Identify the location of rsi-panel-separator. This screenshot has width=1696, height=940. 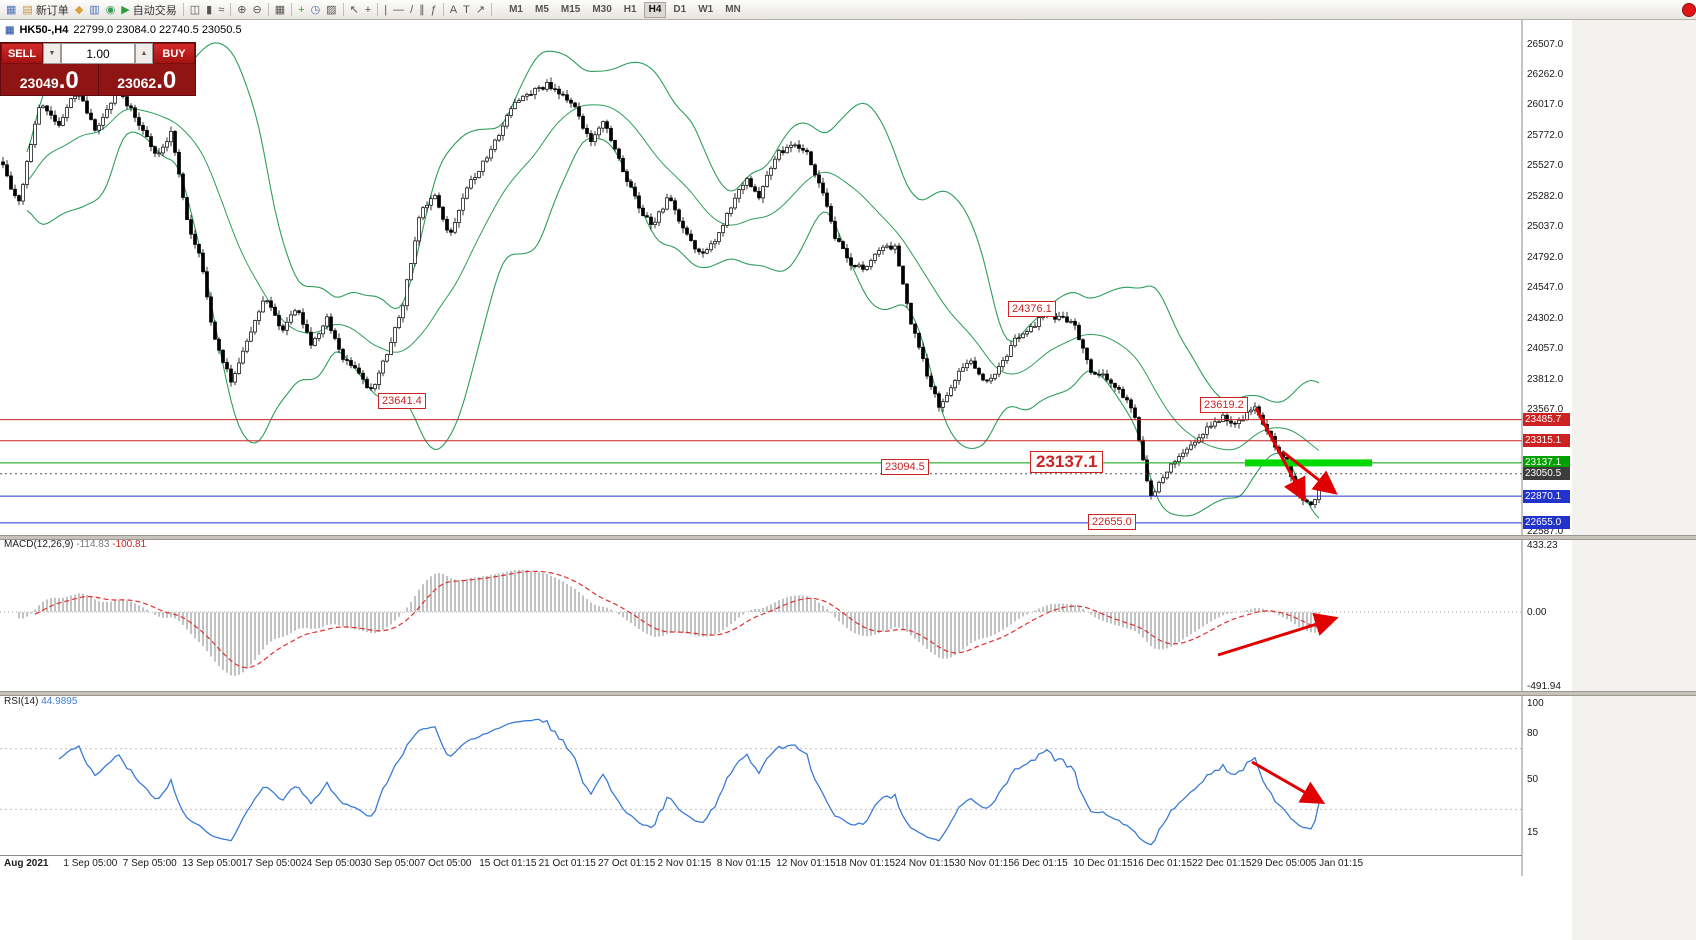
(848, 693).